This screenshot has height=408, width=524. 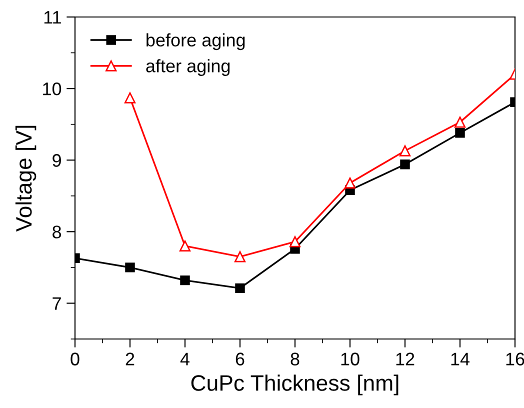 What do you see at coordinates (405, 359) in the screenshot?
I see `x-tick-label: 12` at bounding box center [405, 359].